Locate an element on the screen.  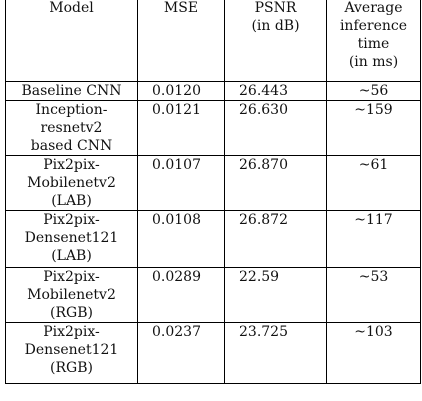
header-time-line: Average is located at coordinates (373, 8).